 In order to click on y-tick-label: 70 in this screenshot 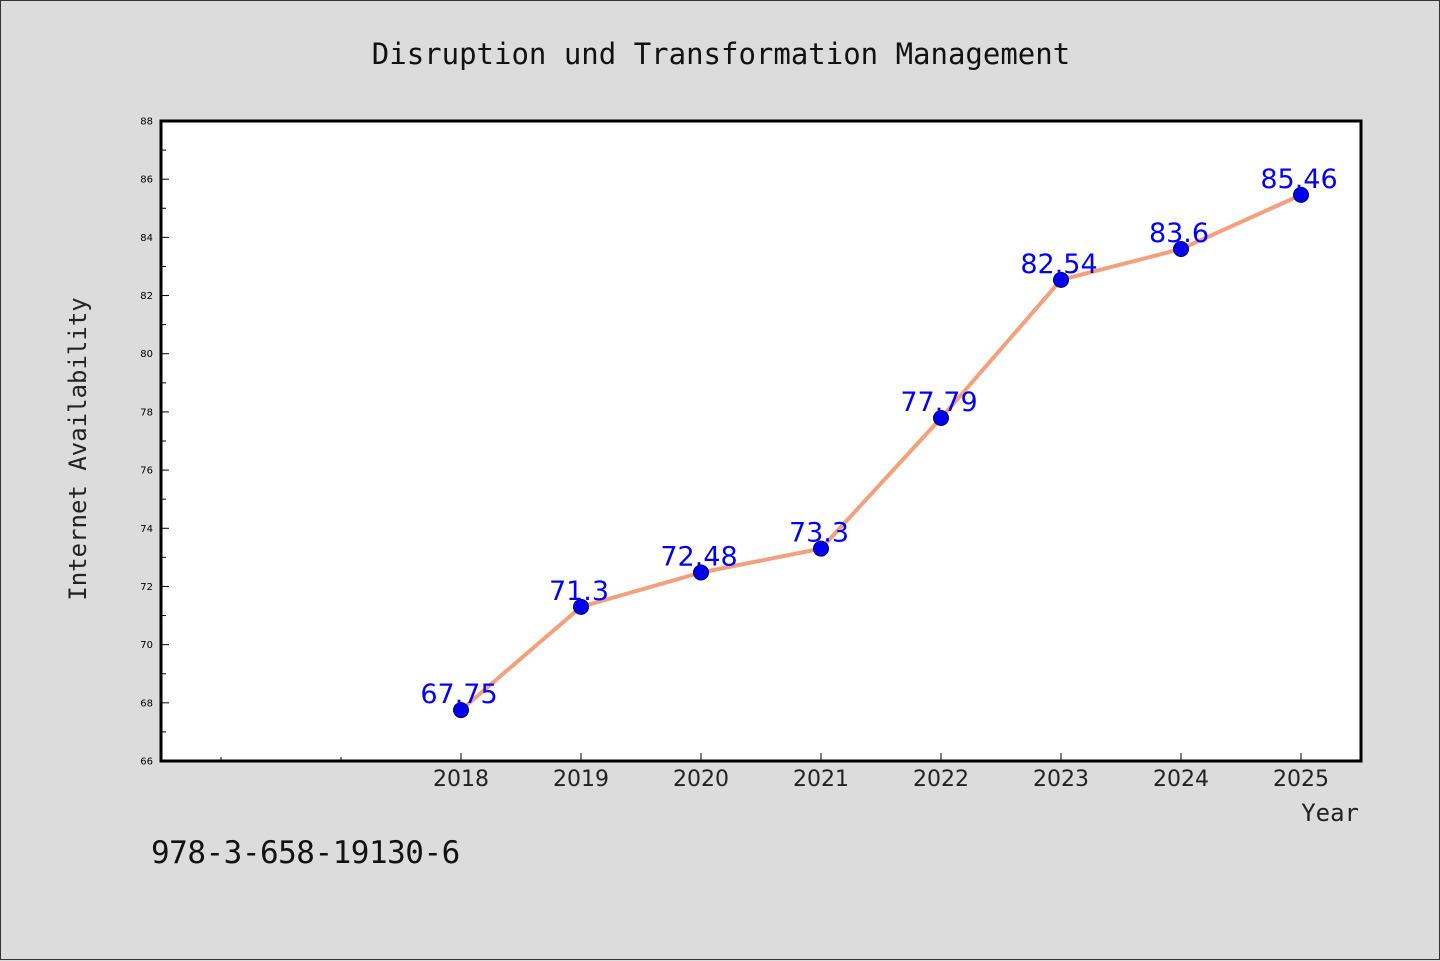, I will do `click(146, 645)`.